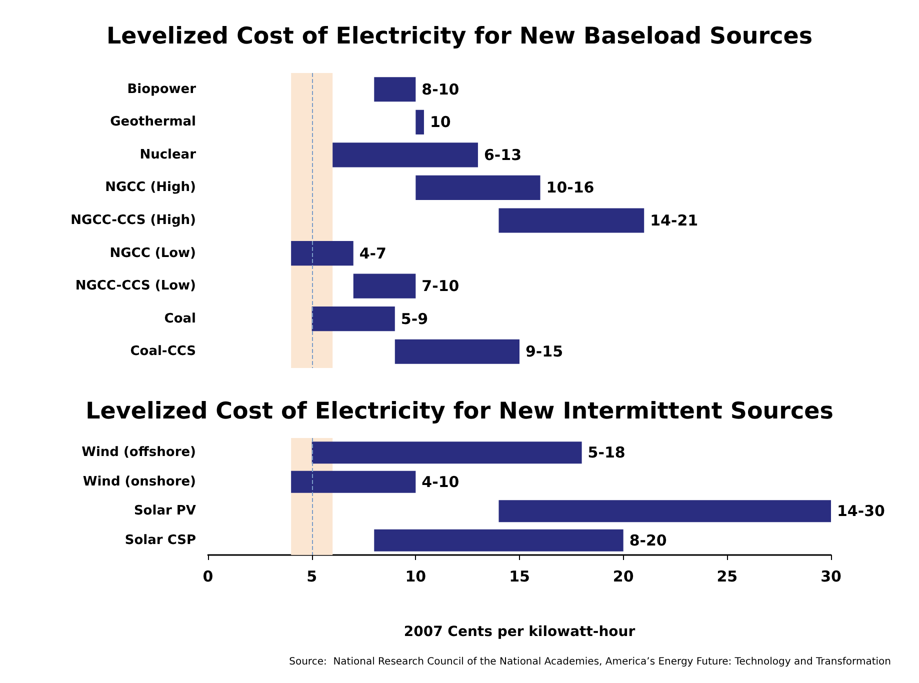  I want to click on y-tick-label: NGCC (Low), so click(153, 253).